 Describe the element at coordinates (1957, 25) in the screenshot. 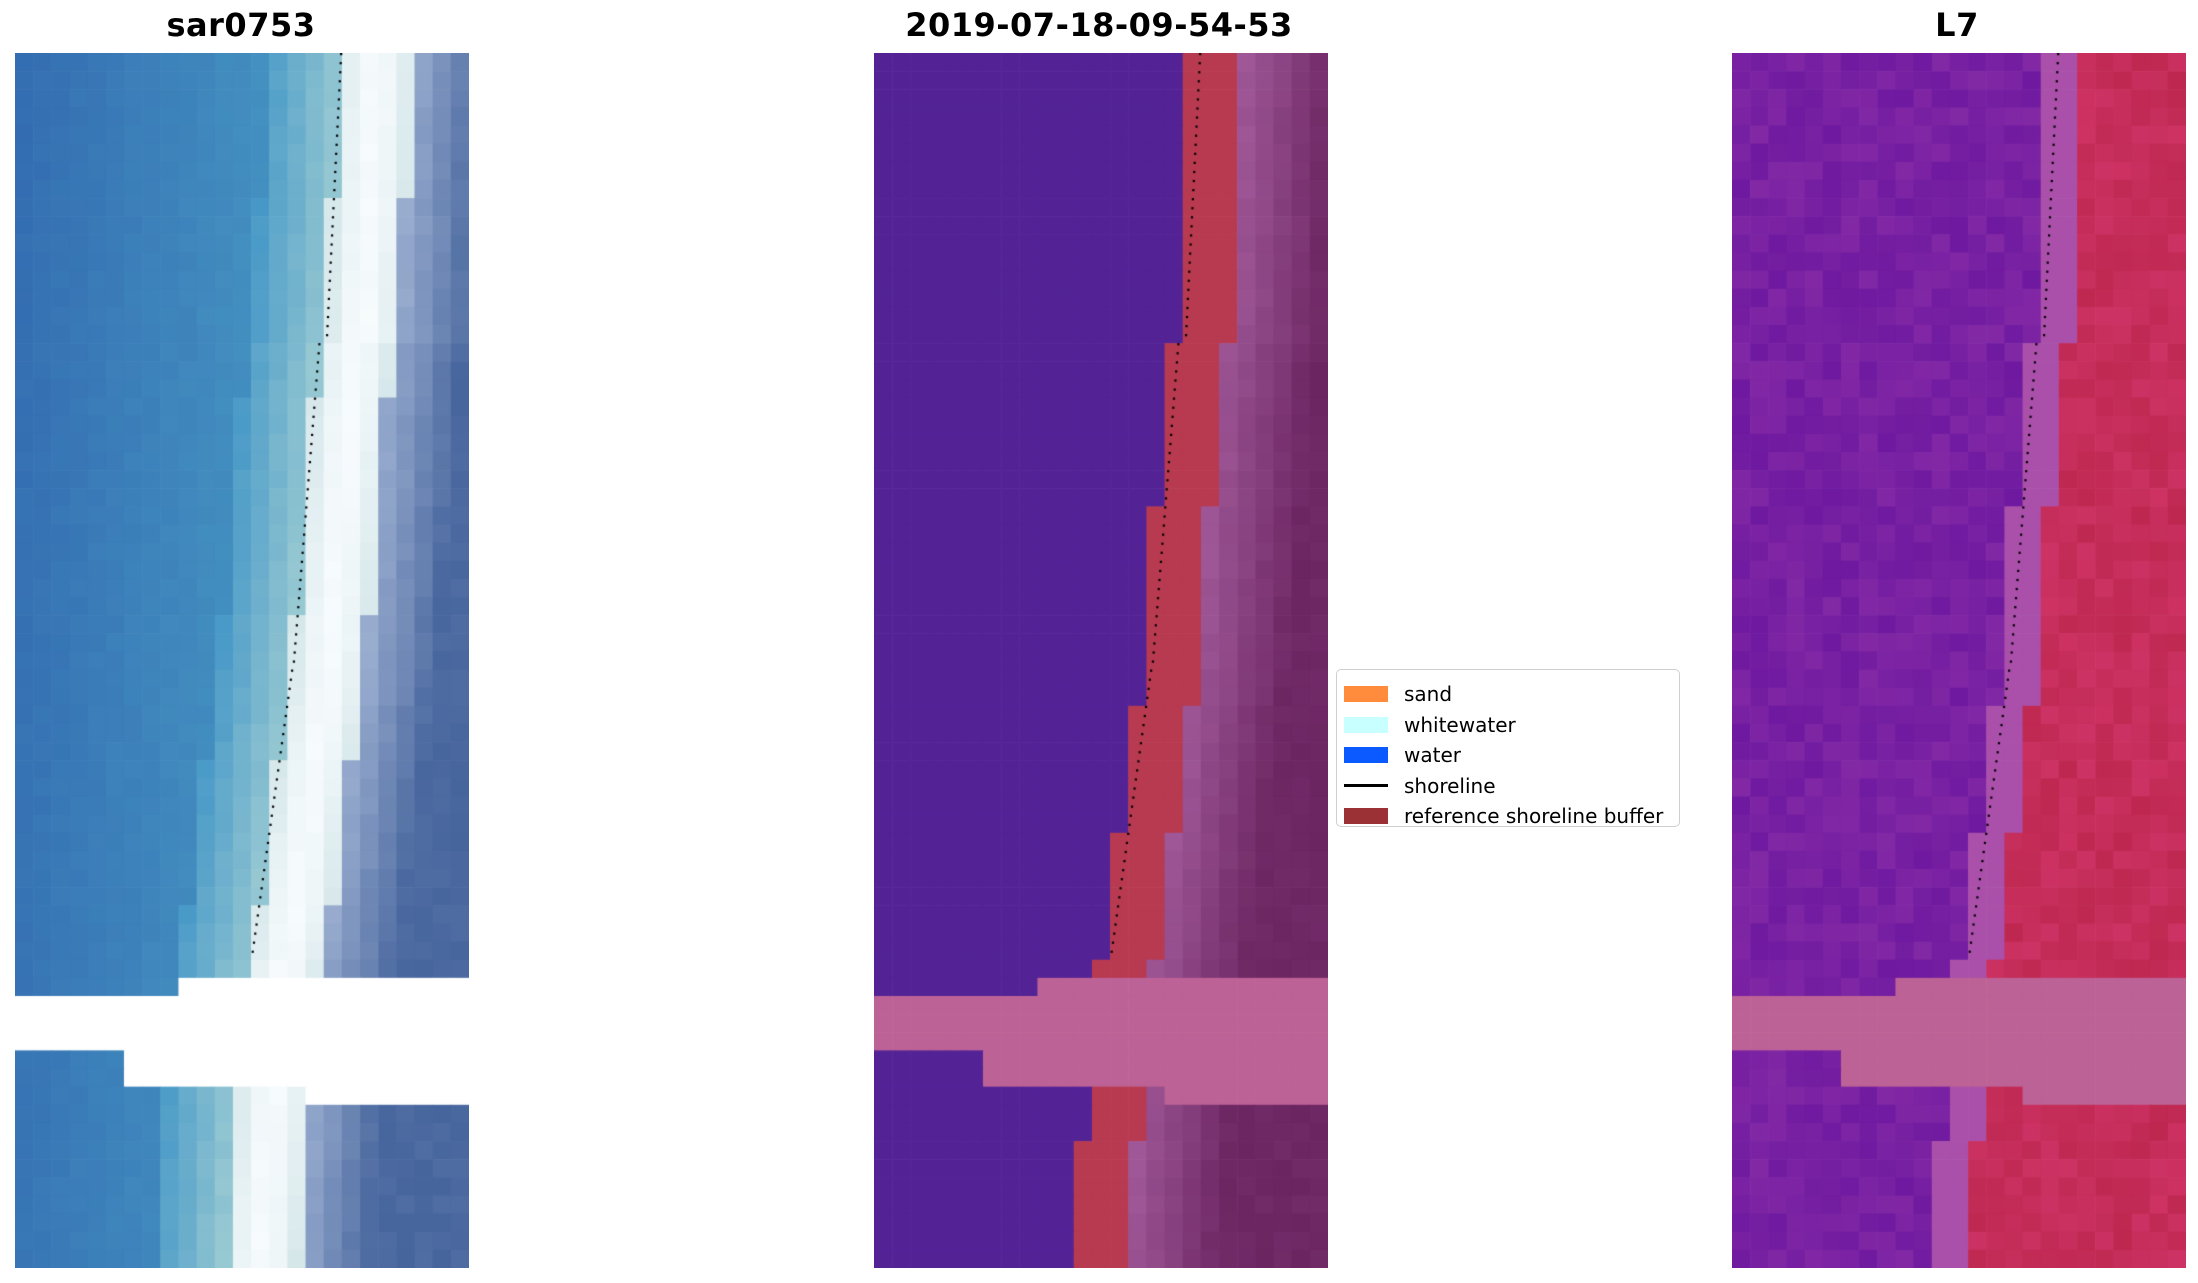

I see `panel-title-index: L7` at that location.